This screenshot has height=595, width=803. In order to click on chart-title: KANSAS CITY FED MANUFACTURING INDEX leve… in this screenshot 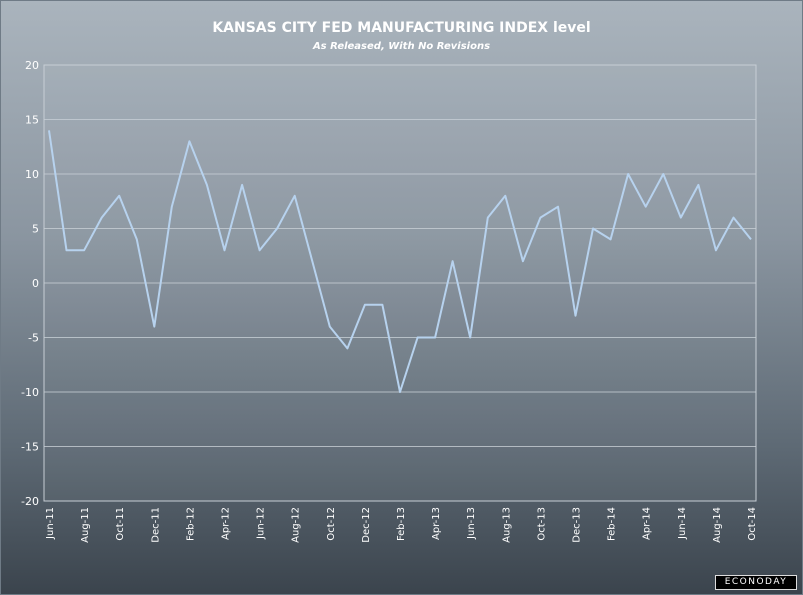, I will do `click(401, 28)`.